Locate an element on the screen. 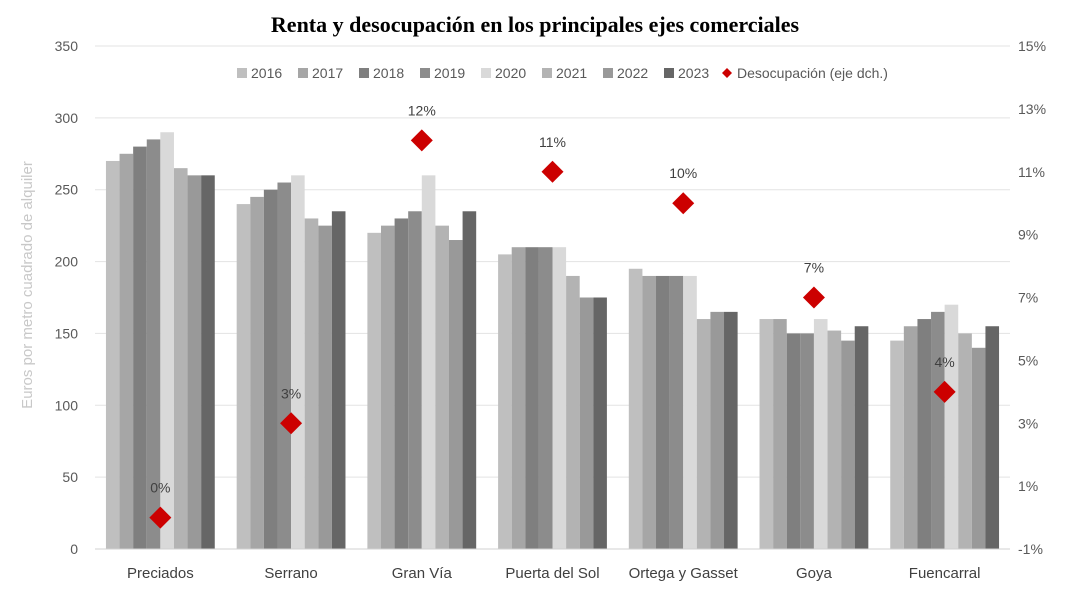 This screenshot has width=1070, height=593. vacancy-data-label: 3% is located at coordinates (291, 393).